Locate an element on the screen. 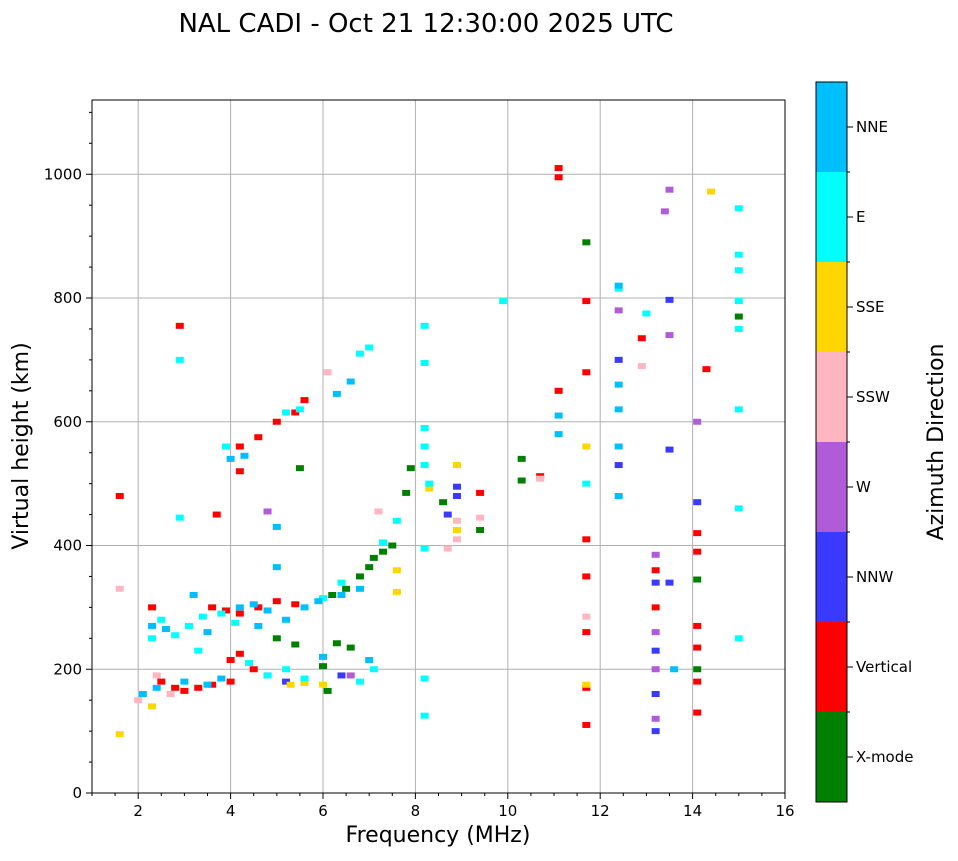  colorbar-tick-label: Vertical is located at coordinates (884, 667).